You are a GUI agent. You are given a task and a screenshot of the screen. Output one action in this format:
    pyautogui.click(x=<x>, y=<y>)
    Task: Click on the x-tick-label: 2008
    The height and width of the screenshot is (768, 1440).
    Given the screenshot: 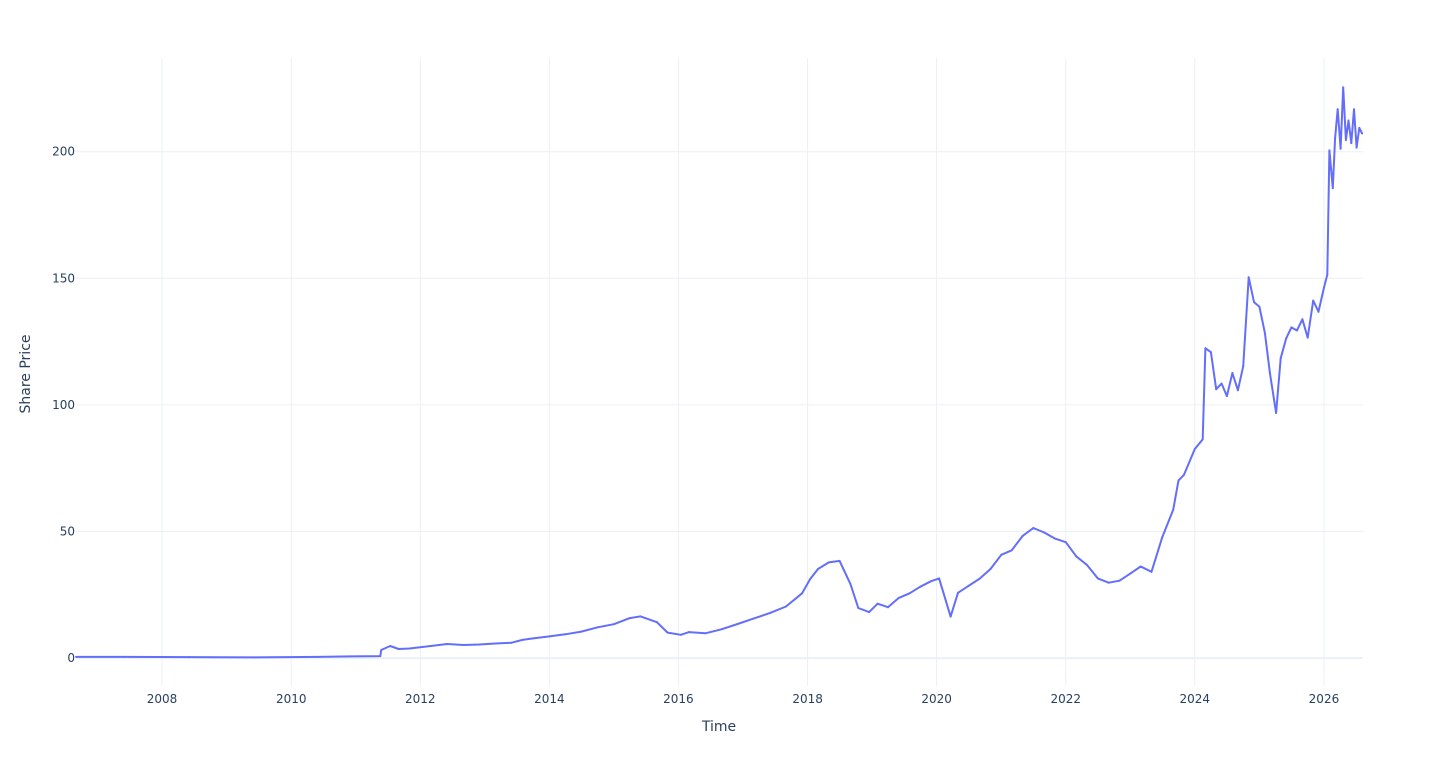 What is the action you would take?
    pyautogui.click(x=162, y=699)
    